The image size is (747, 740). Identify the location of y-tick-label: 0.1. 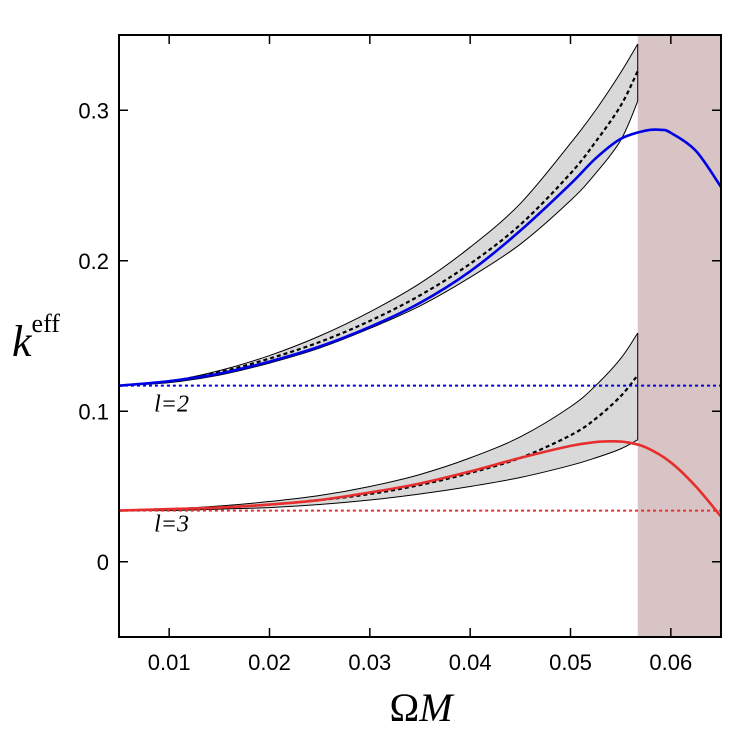
(93, 411).